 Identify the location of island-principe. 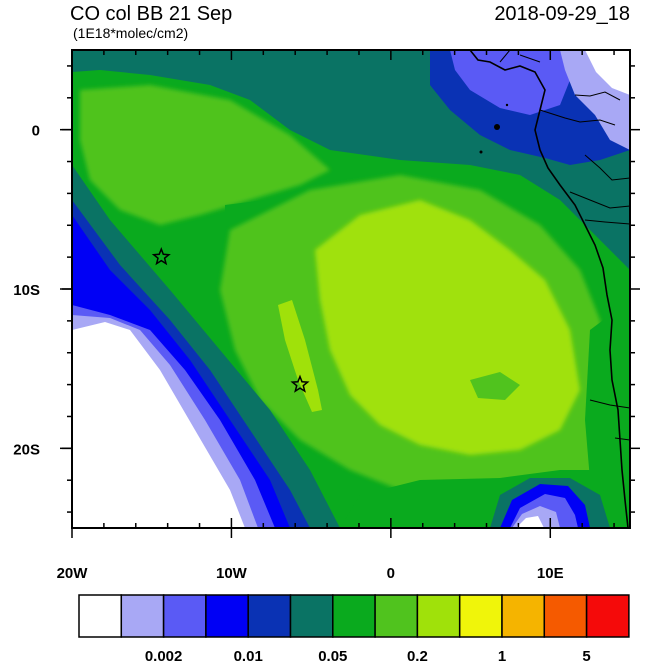
(507, 105).